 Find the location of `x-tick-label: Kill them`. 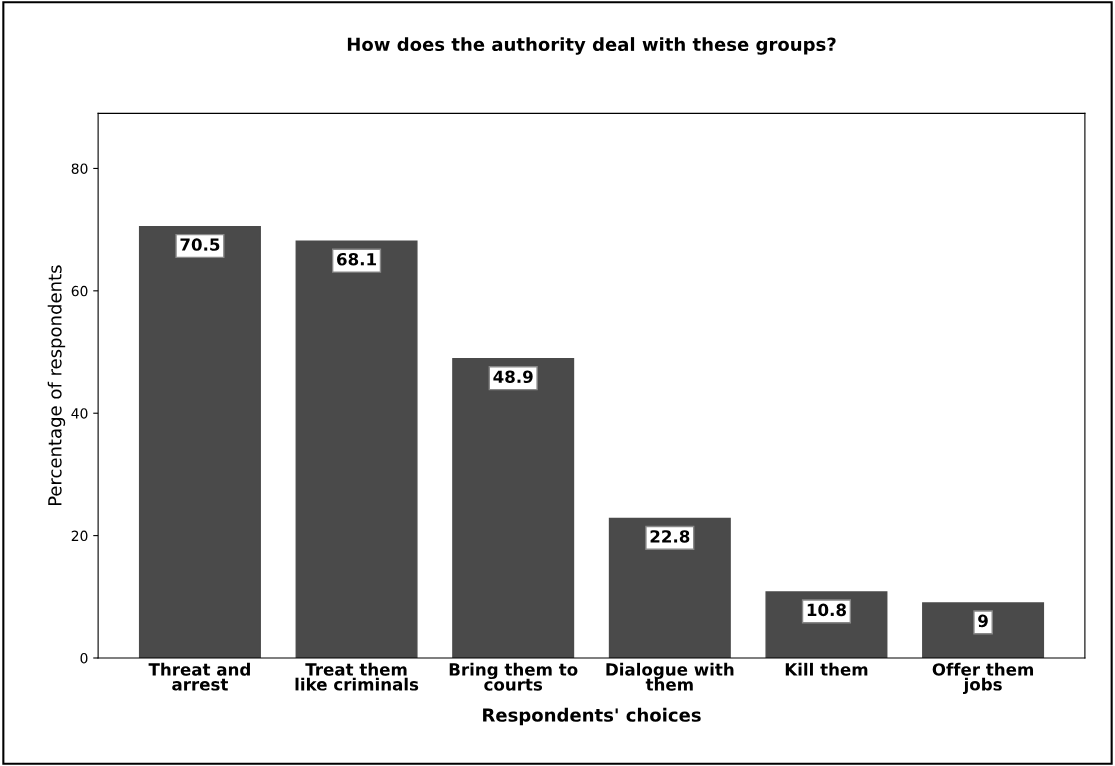

x-tick-label: Kill them is located at coordinates (826, 669).